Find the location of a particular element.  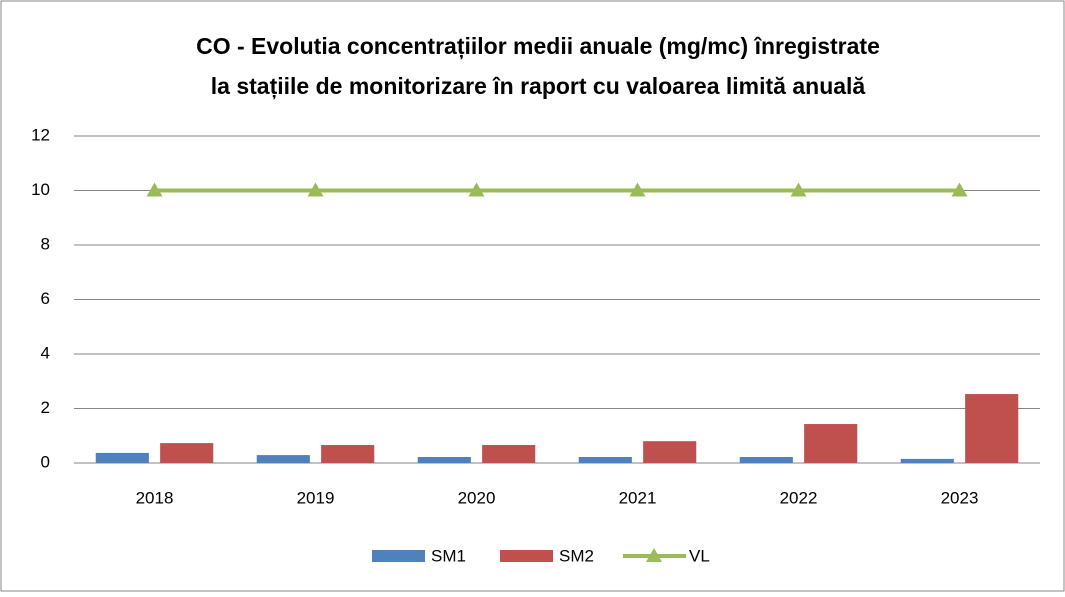

y-tick-label: 4 is located at coordinates (45, 352).